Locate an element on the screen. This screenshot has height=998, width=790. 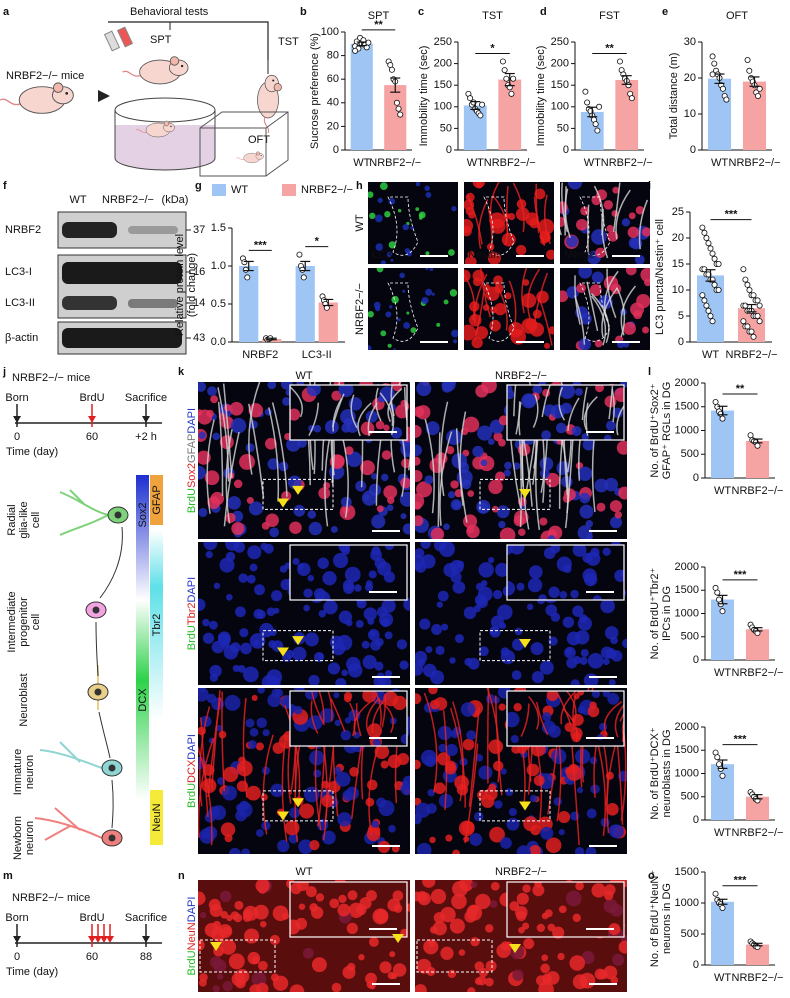
y-tick-label: 10 is located at coordinates (678, 290).